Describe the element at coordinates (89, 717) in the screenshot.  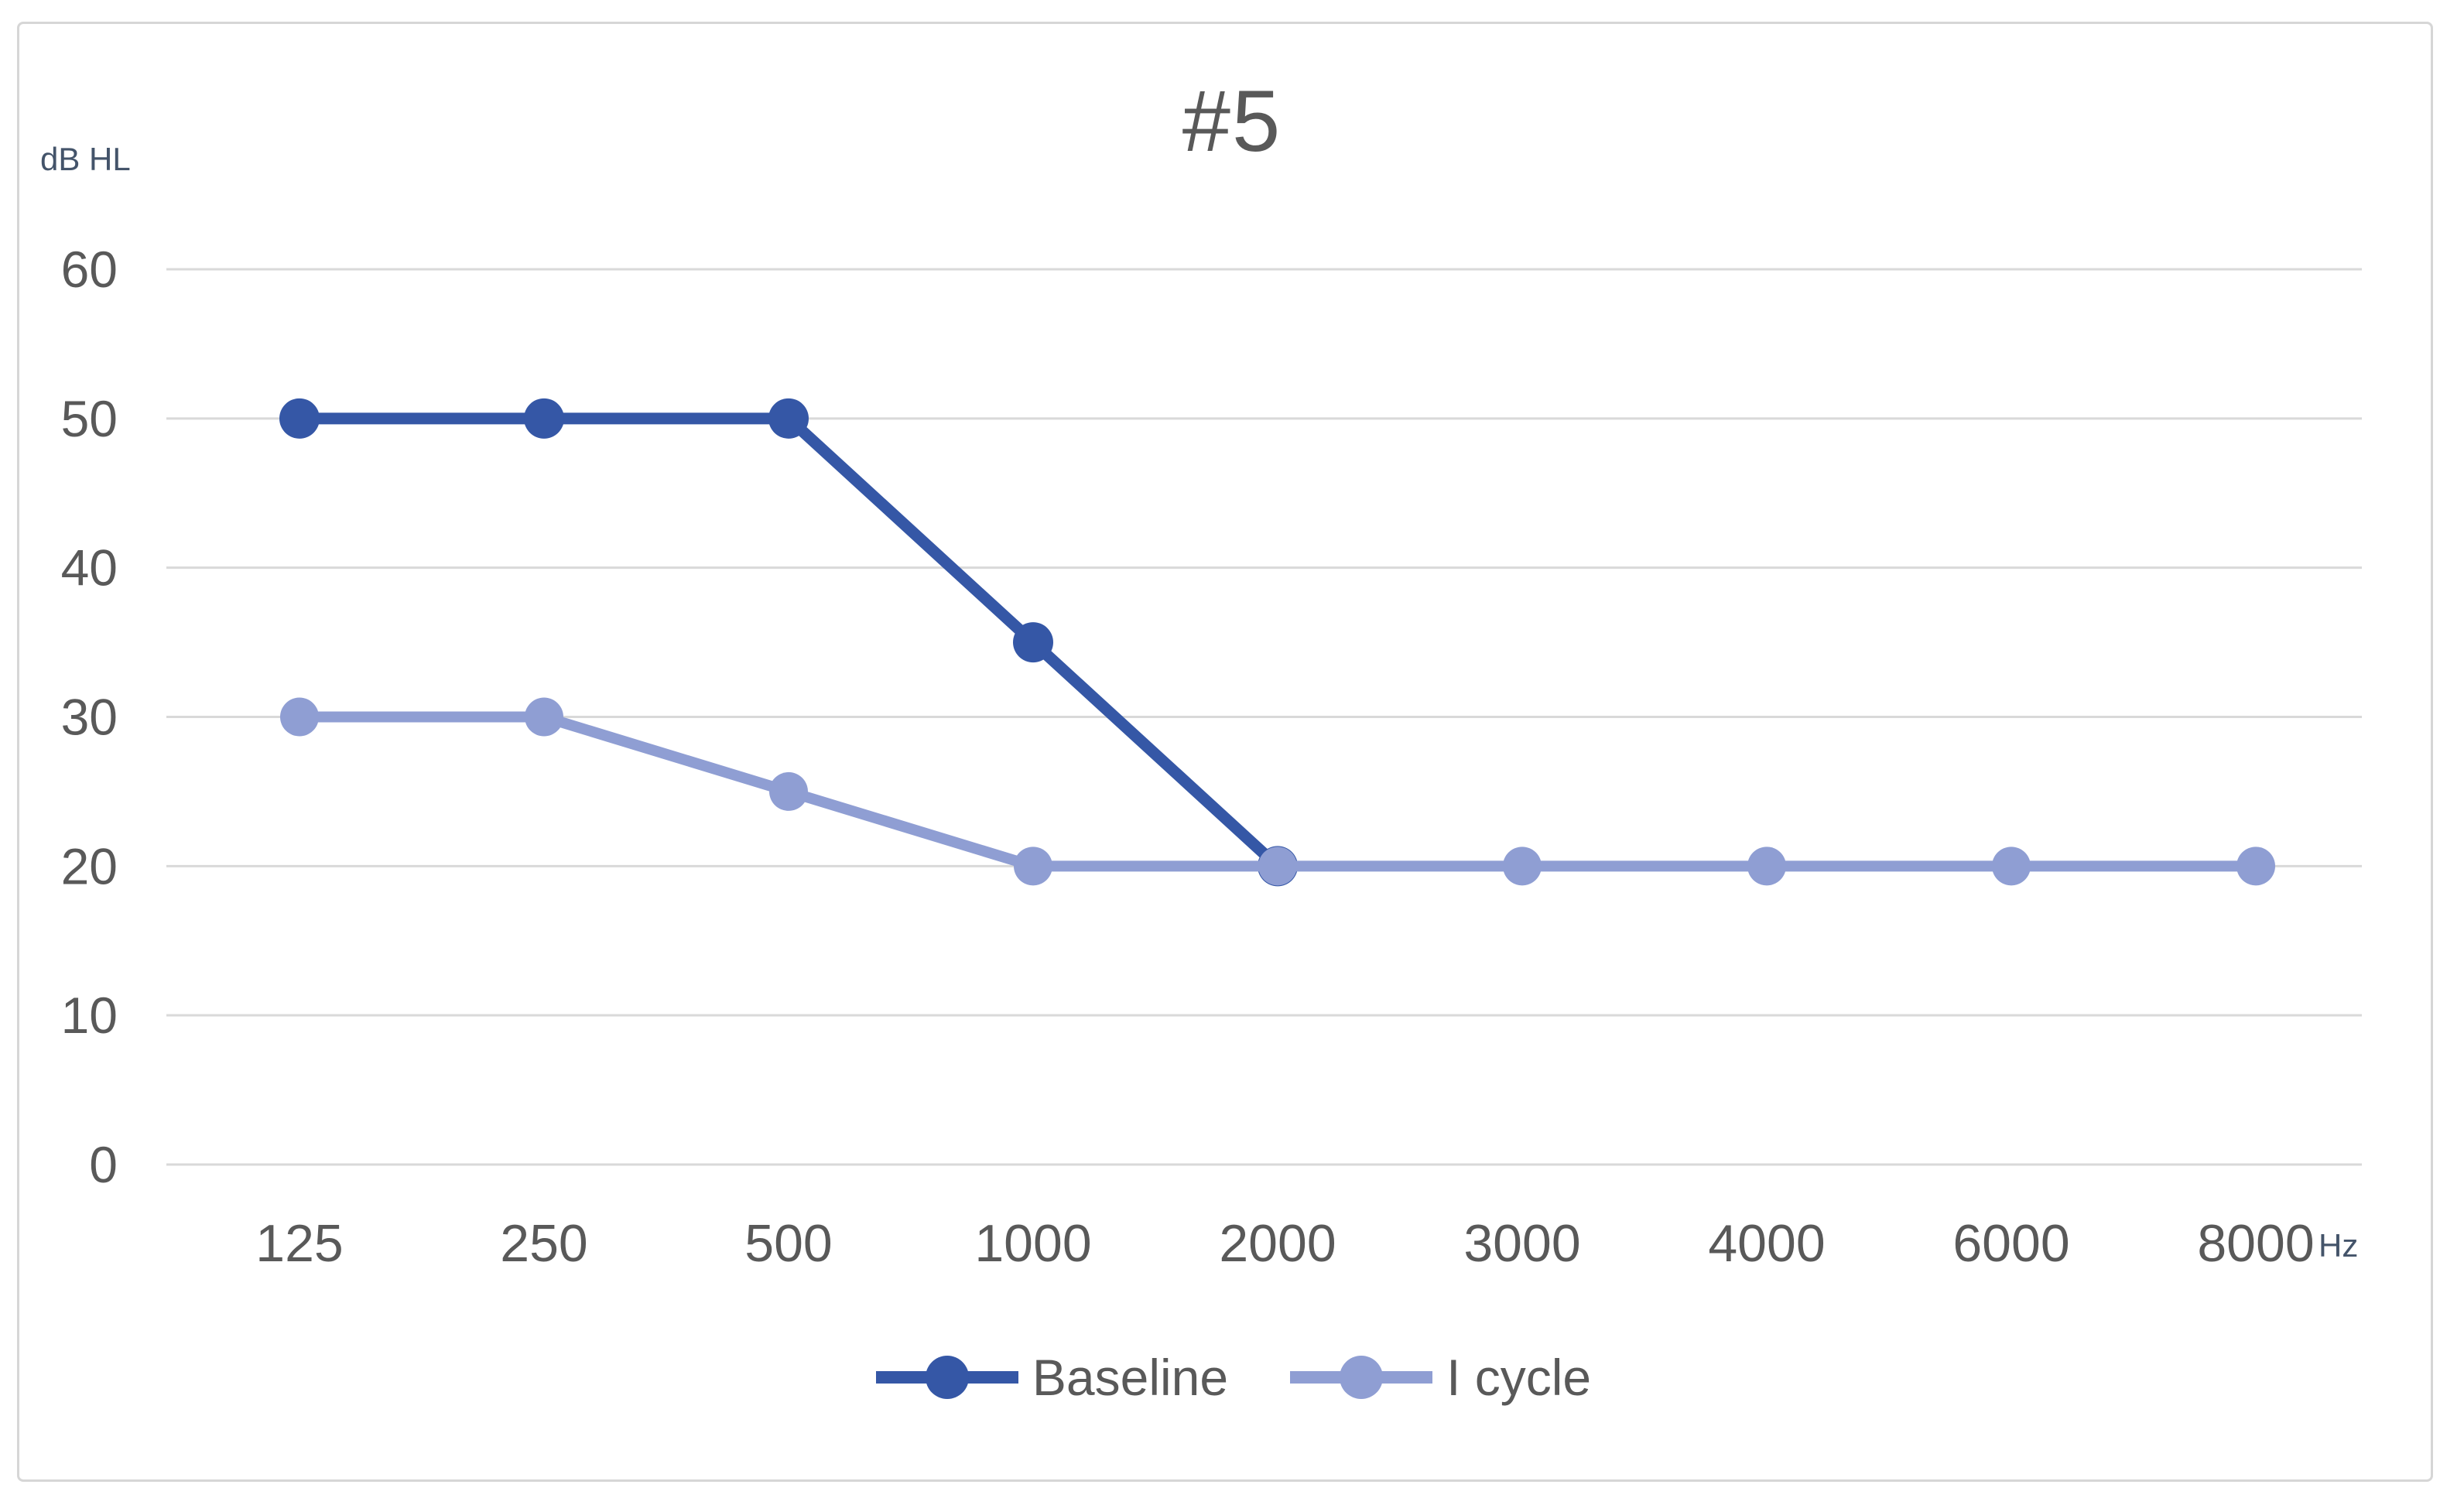
I see `y-tick-label: 30` at that location.